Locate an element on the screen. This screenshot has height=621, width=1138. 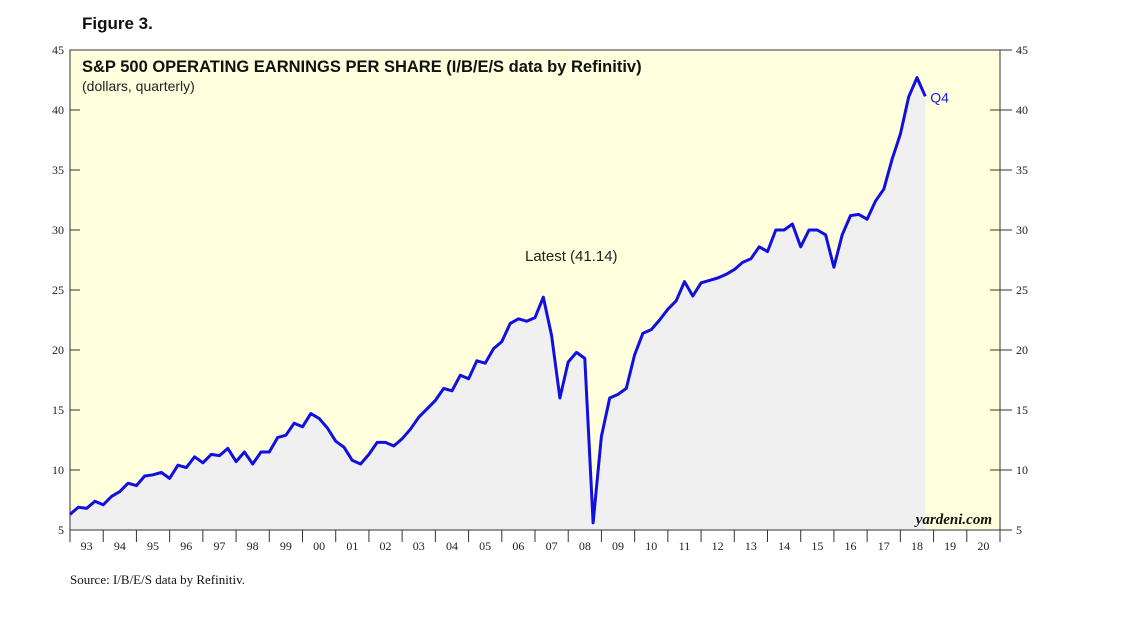
x-tick-label: 98 is located at coordinates (253, 546).